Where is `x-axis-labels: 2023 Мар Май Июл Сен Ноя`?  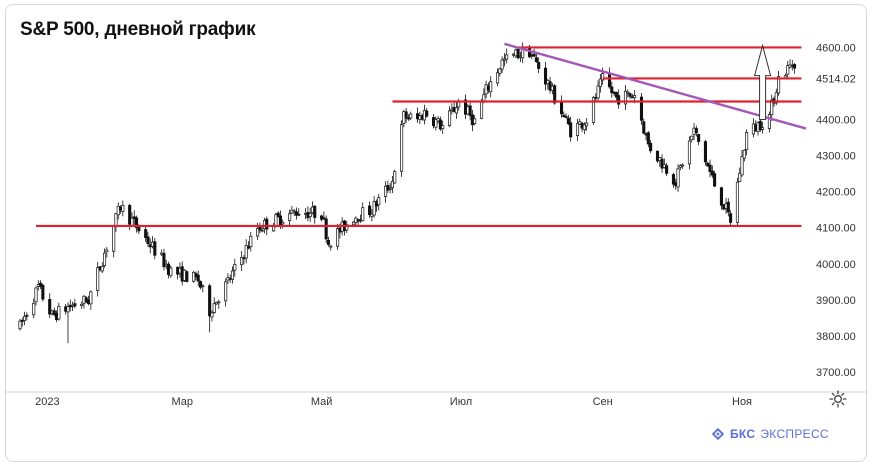 x-axis-labels: 2023 Мар Май Июл Сен Ноя is located at coordinates (393, 402).